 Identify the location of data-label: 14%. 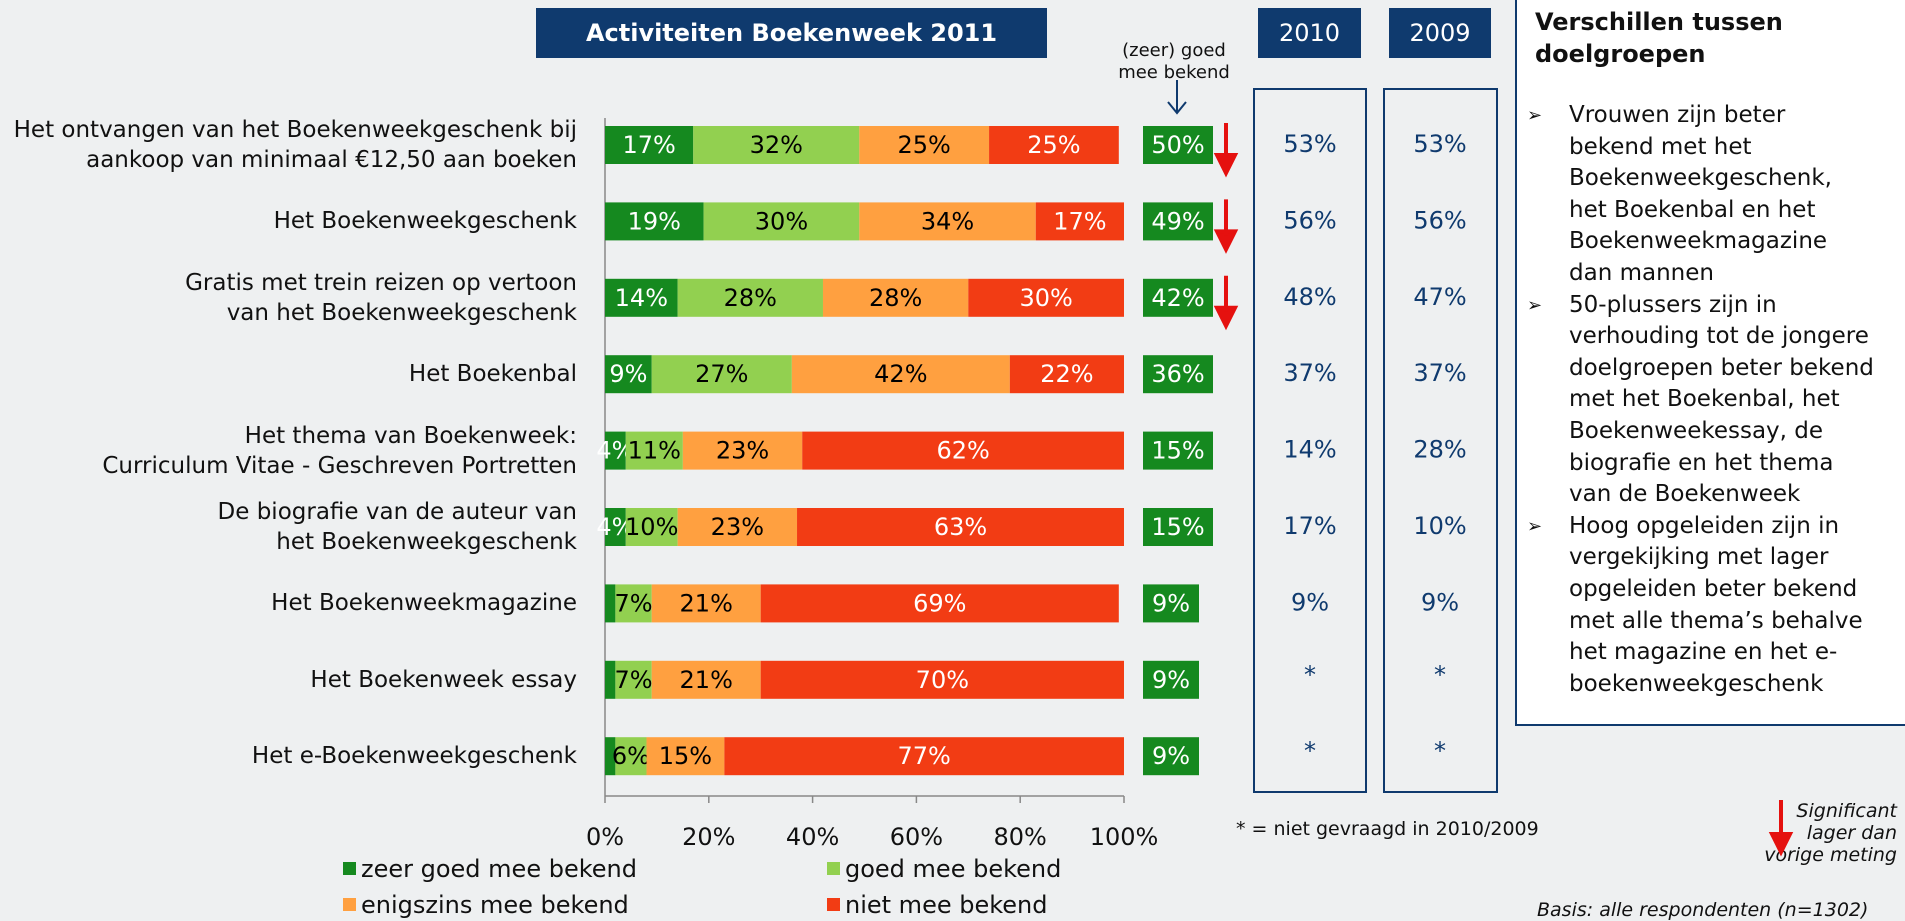
(641, 298).